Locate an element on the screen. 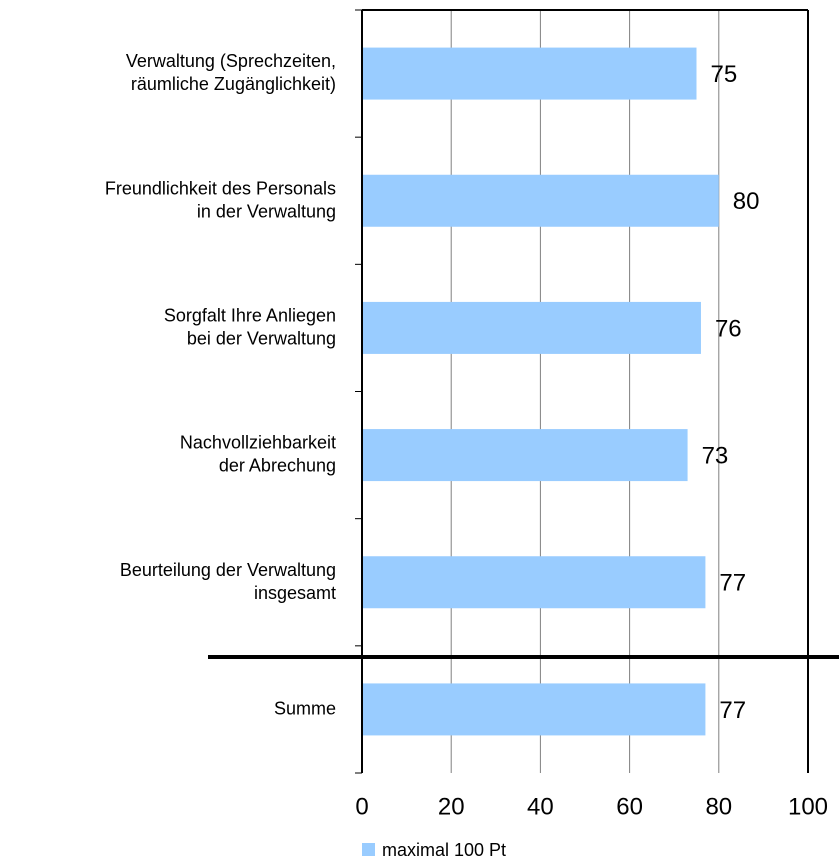 This screenshot has width=839, height=865. value-label: 80 is located at coordinates (746, 201).